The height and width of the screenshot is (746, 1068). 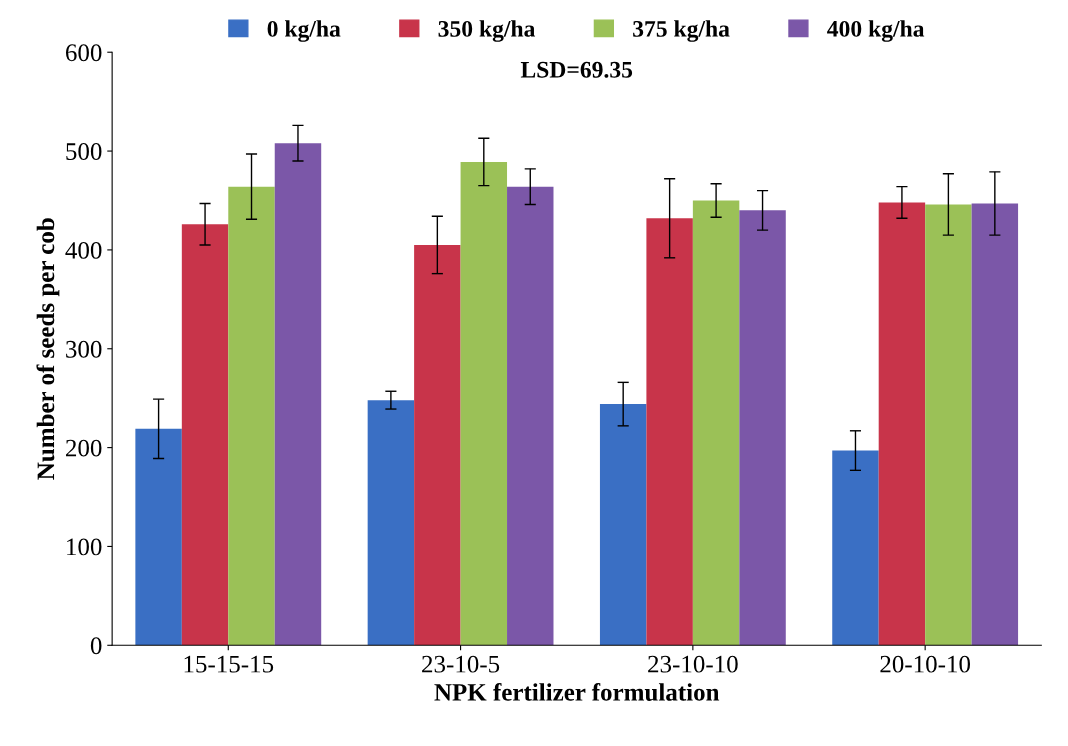 I want to click on x-tick-label: 23-10-5, so click(x=461, y=664).